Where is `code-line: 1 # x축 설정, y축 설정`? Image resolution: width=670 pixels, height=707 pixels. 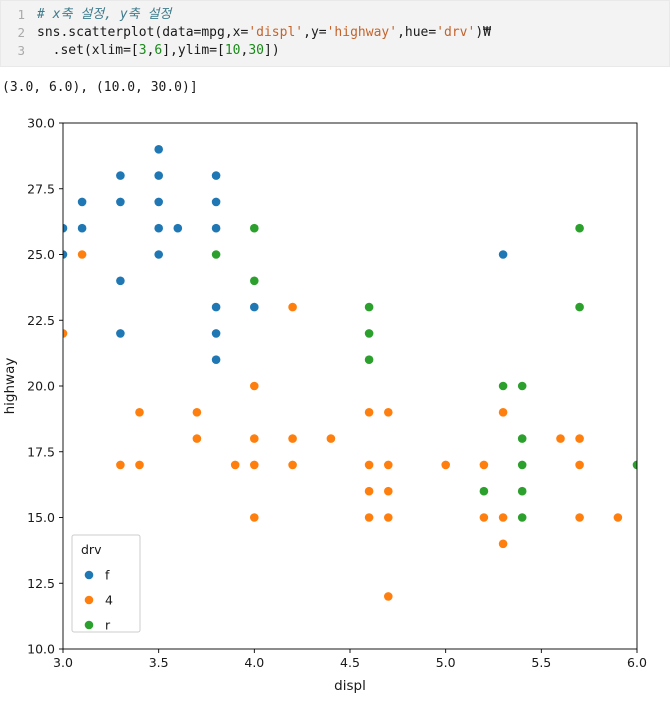
code-line: 1 # x축 설정, y축 설정 is located at coordinates (332, 15).